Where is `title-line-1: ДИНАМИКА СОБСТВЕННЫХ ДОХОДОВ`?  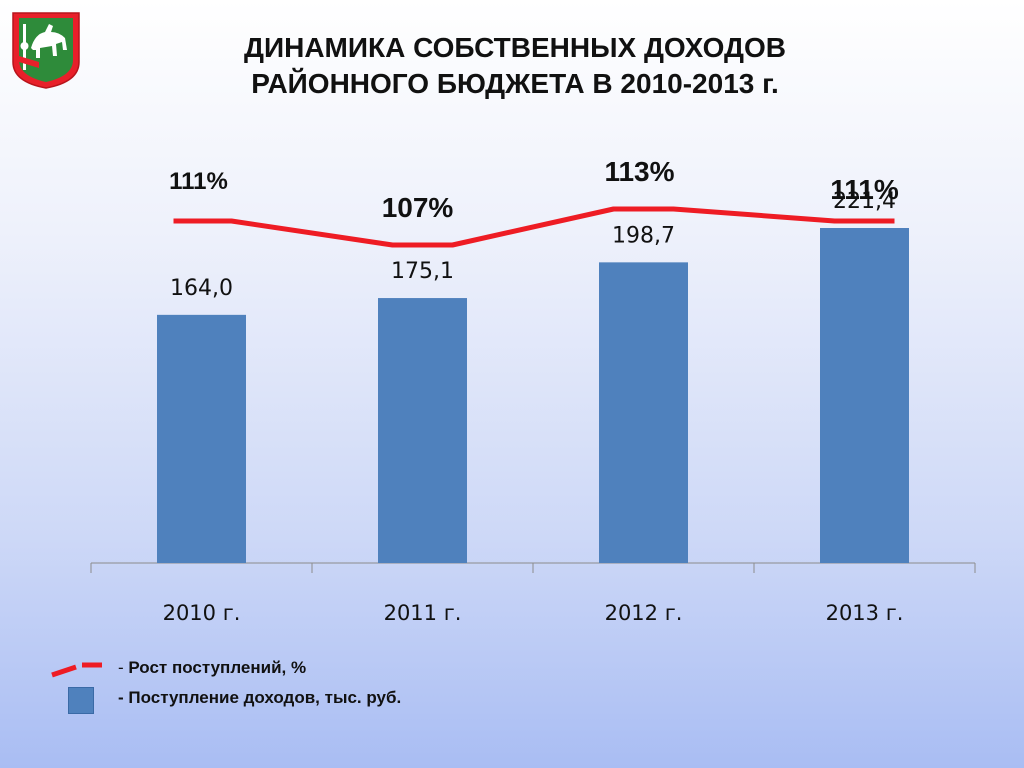 title-line-1: ДИНАМИКА СОБСТВЕННЫХ ДОХОДОВ is located at coordinates (515, 47).